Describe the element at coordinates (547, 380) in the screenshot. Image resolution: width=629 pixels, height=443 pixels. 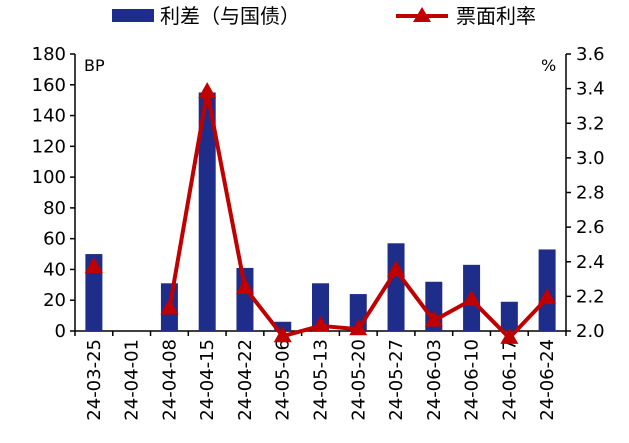
I see `x-tick-label: 24-06-24` at that location.